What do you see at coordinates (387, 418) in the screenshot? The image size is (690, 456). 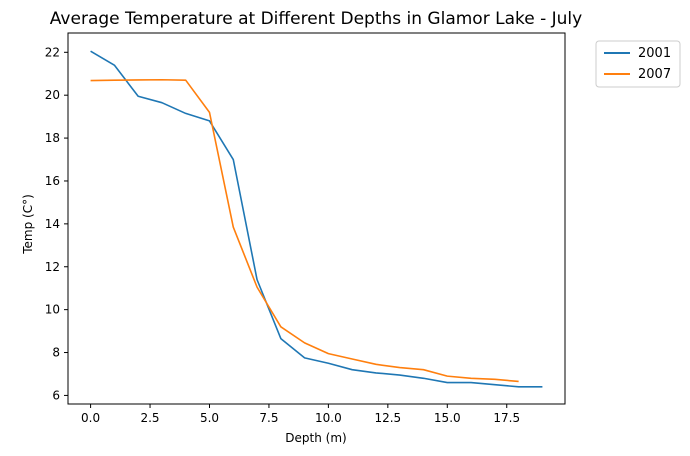 I see `x-tick-label: 12.5` at bounding box center [387, 418].